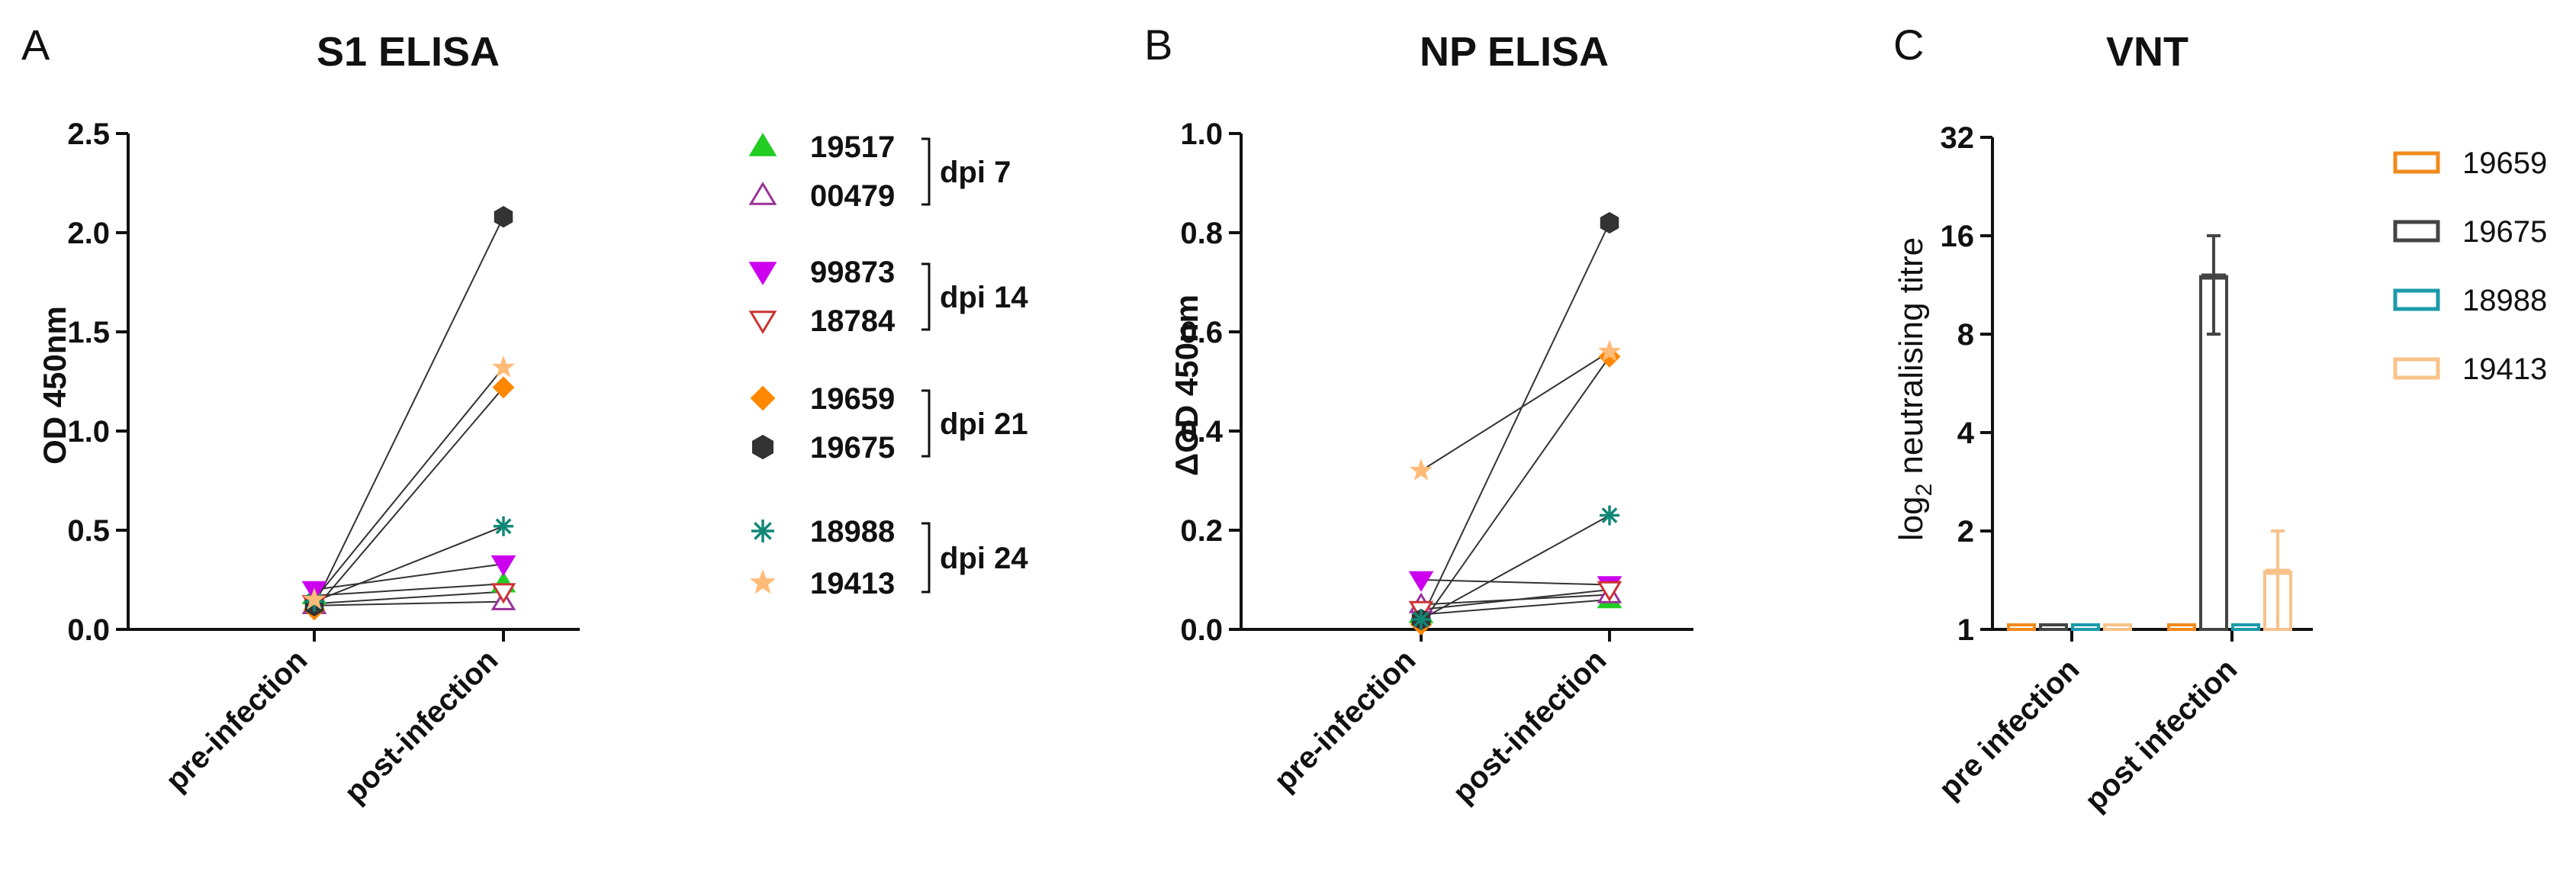  Describe the element at coordinates (1186, 385) in the screenshot. I see `panel-b-y-axis-label: ΔOD 450nm` at that location.